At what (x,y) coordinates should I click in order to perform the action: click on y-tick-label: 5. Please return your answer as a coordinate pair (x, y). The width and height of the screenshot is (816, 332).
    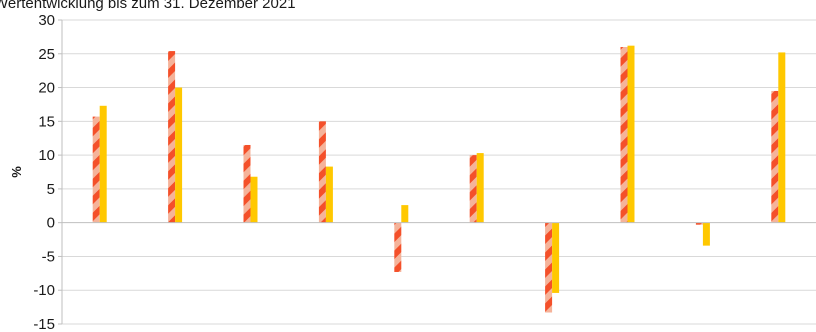
    Looking at the image, I should click on (51, 189).